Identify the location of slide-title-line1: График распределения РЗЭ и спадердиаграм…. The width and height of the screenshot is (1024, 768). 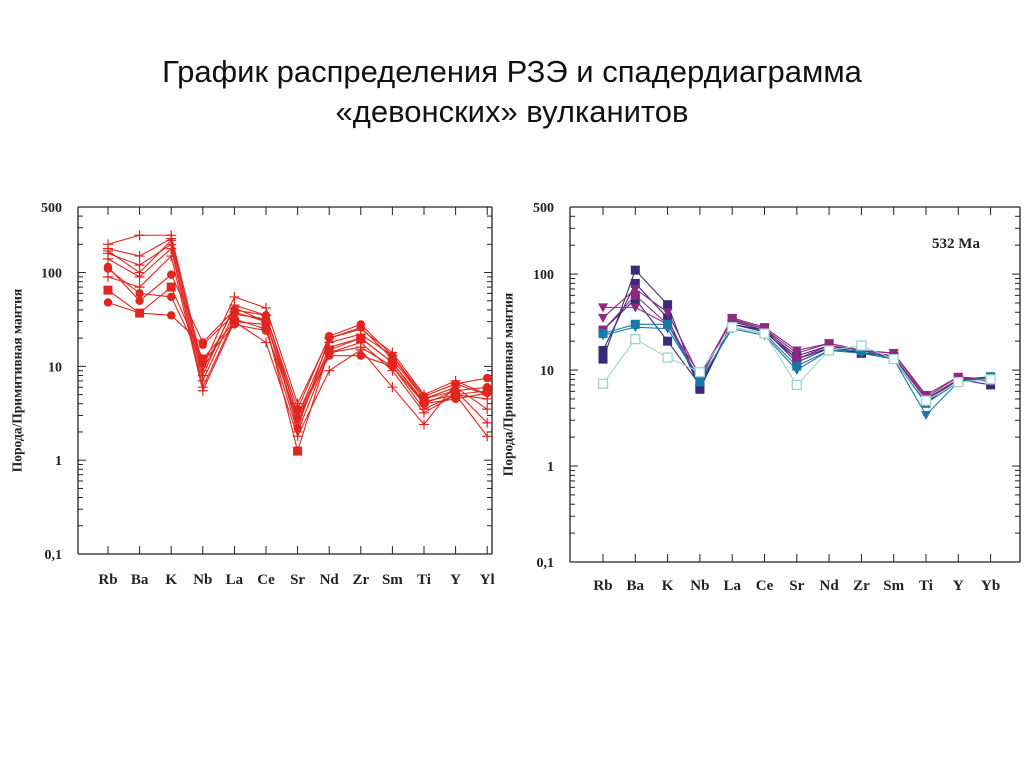
(512, 71).